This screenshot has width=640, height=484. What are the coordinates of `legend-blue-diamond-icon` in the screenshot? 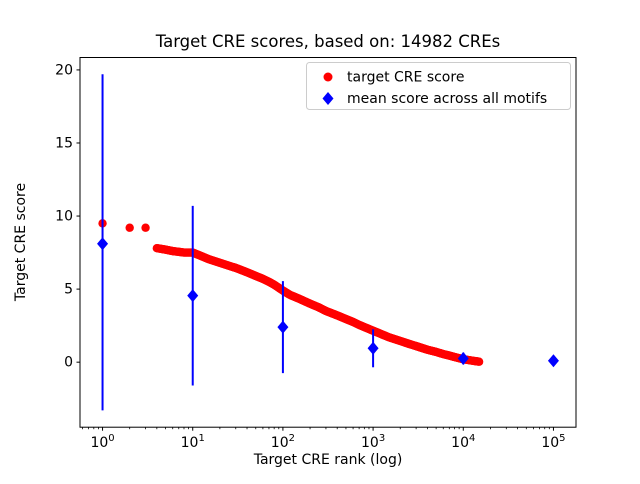 It's located at (328, 98).